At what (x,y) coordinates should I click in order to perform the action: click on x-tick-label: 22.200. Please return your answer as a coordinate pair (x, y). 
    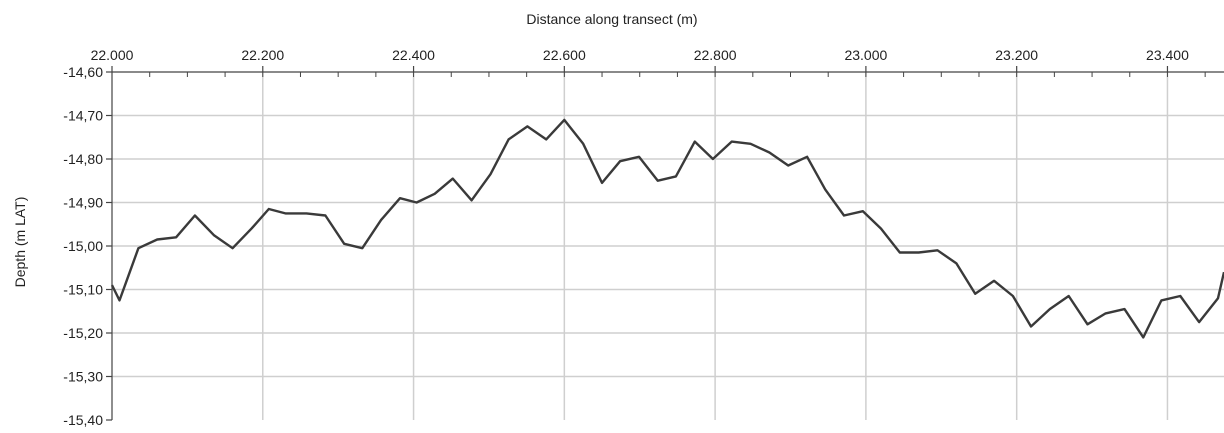
    Looking at the image, I should click on (262, 55).